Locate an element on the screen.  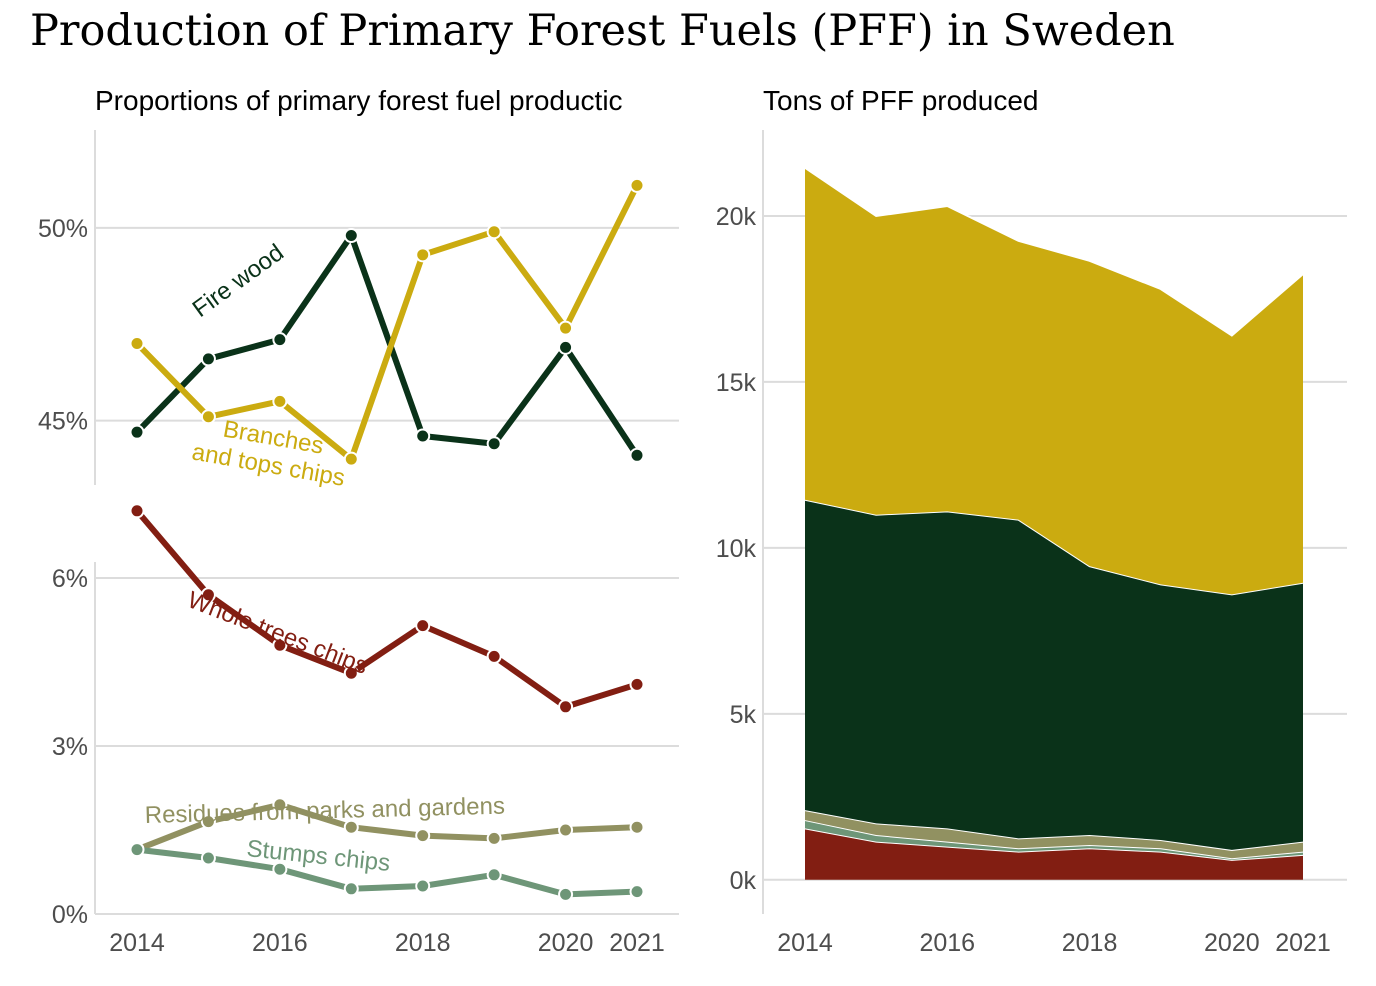
stumps-label: Stumps chips is located at coordinates (318, 856).